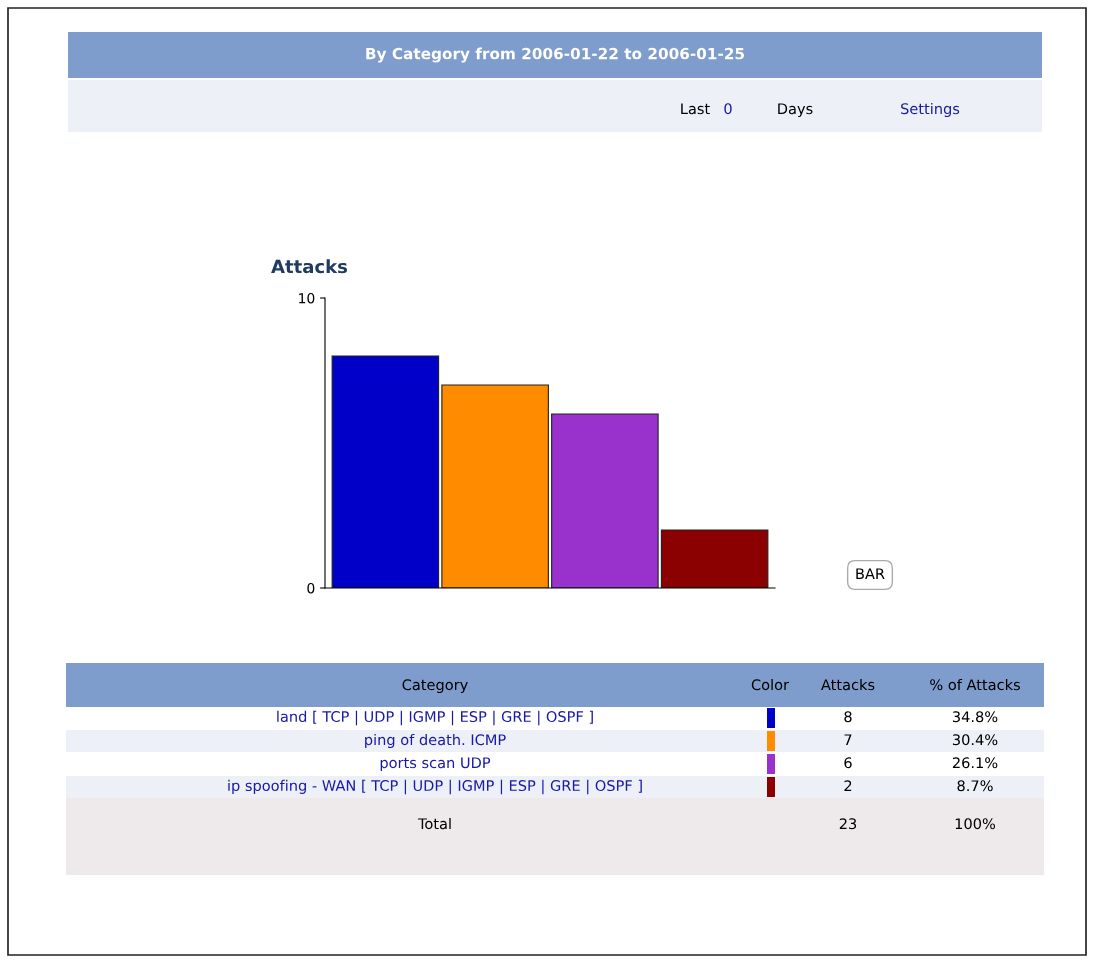 The height and width of the screenshot is (963, 1094). I want to click on y-axis-title: Attacks, so click(309, 266).